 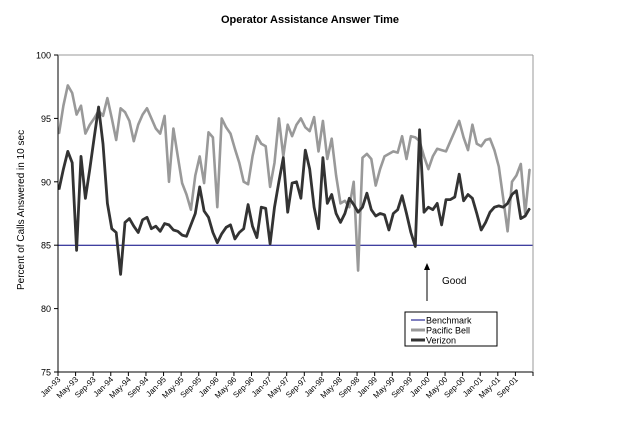 I want to click on legend: Benchmark Pacific Bell Verizon, so click(x=451, y=329).